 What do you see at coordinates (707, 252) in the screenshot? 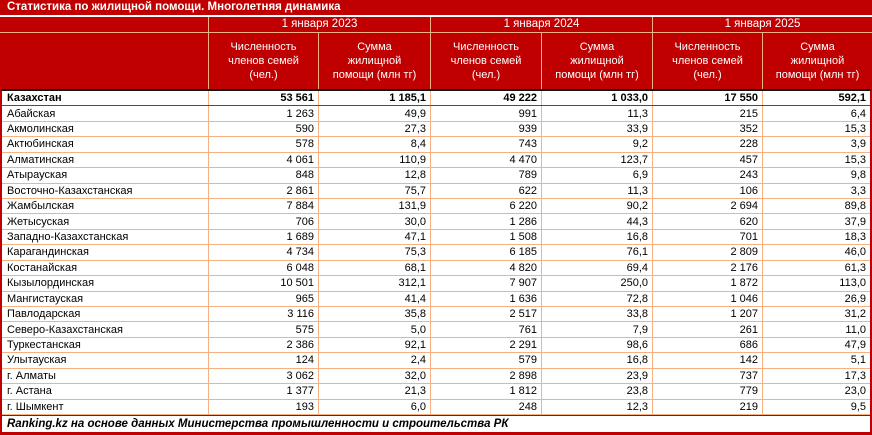
I see `value-cell: 2 809` at bounding box center [707, 252].